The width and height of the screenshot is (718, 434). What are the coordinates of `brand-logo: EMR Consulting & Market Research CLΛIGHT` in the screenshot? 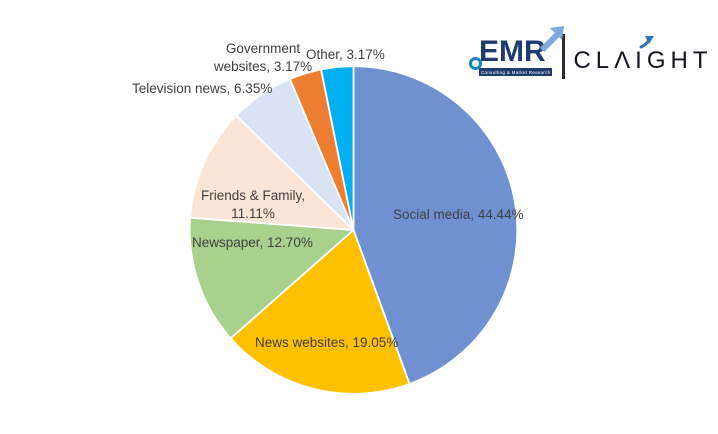 It's located at (590, 52).